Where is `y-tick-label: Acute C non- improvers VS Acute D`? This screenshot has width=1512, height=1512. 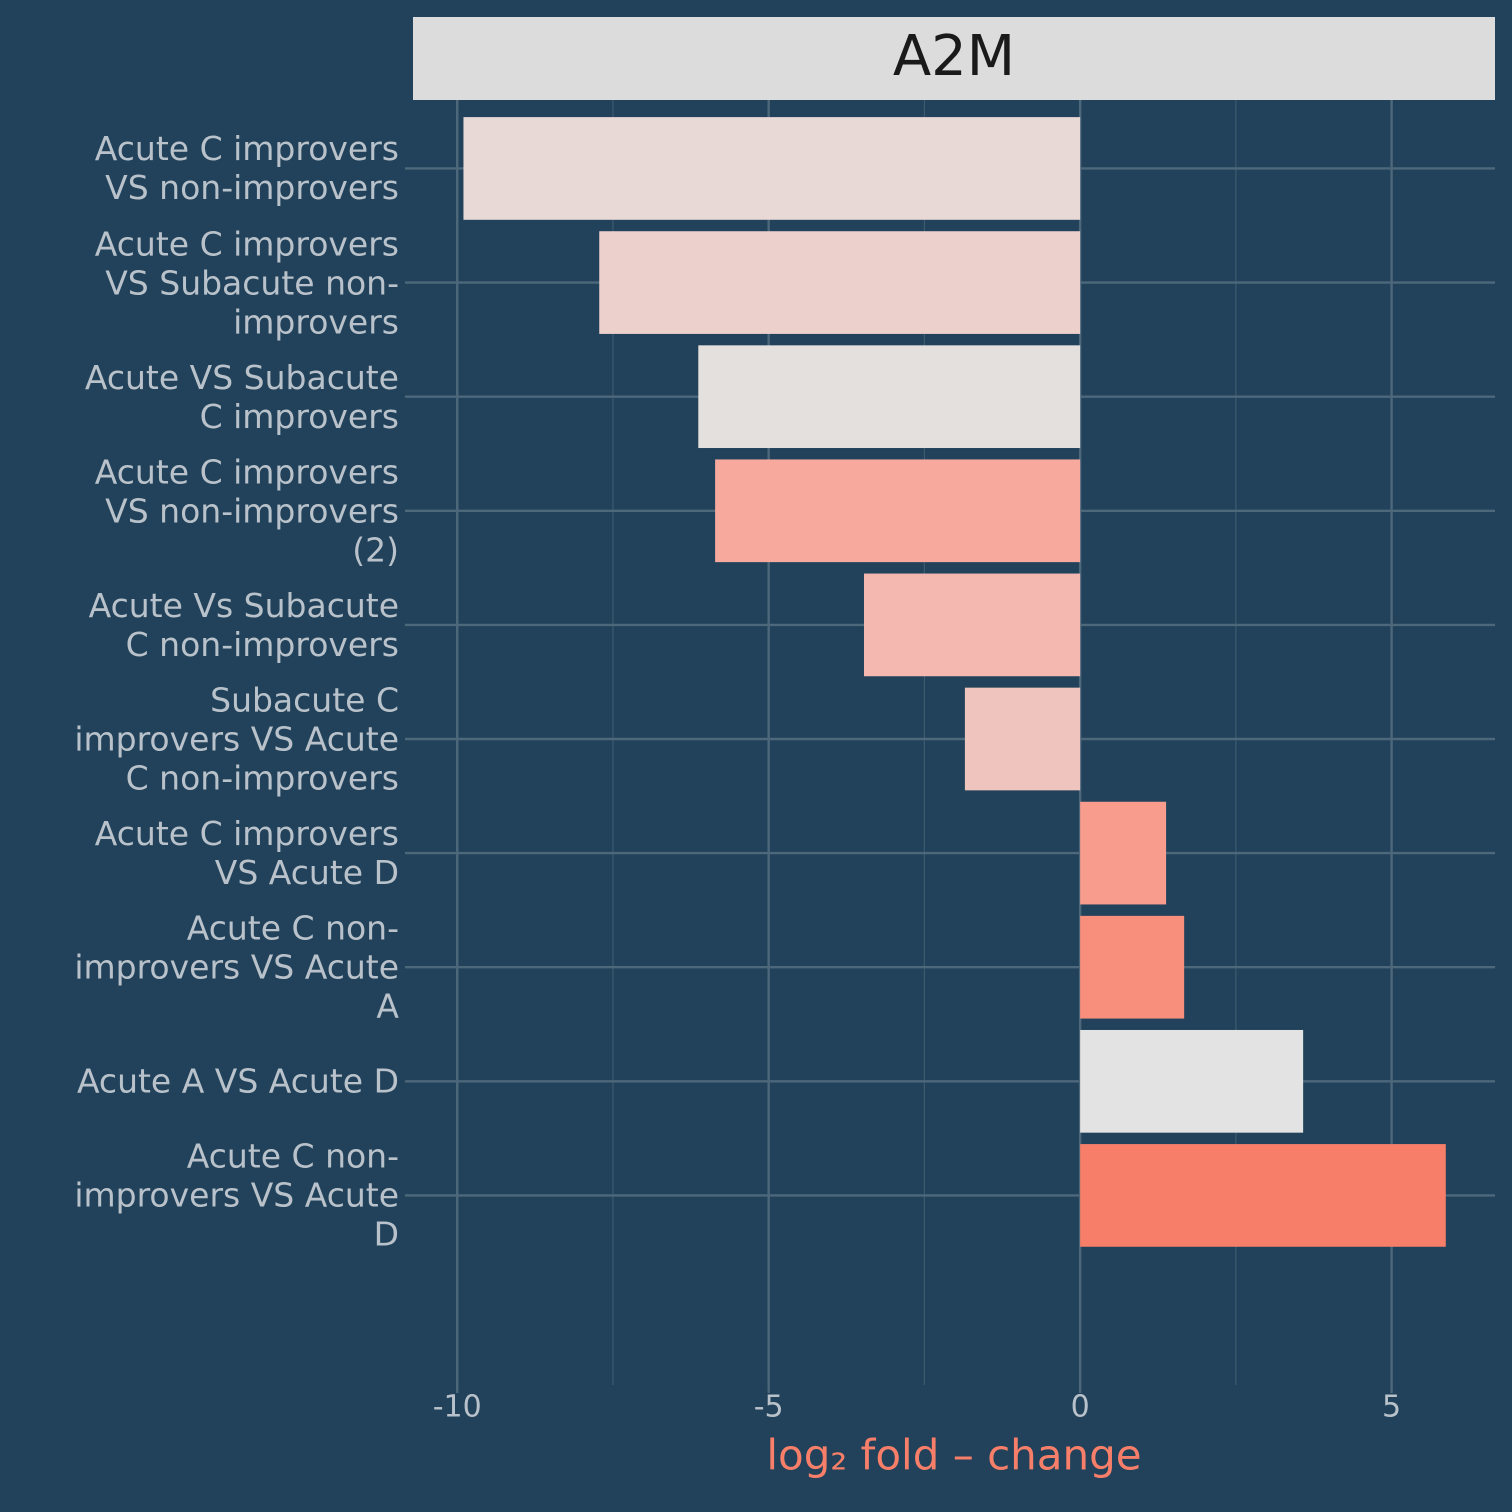 y-tick-label: Acute C non- improvers VS Acute D is located at coordinates (236, 1195).